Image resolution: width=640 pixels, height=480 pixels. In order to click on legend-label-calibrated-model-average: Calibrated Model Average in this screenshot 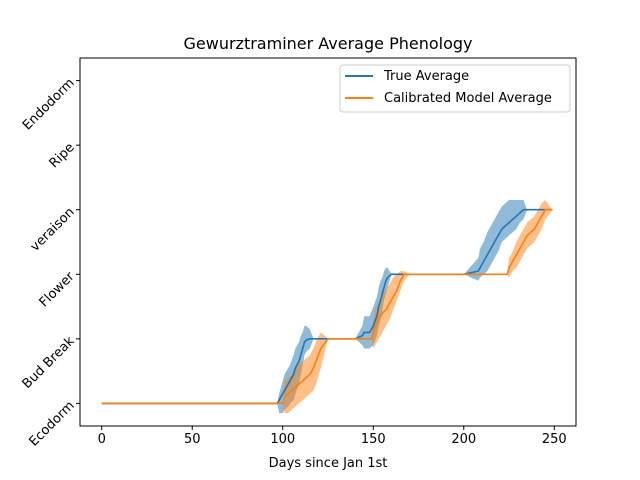, I will do `click(468, 98)`.